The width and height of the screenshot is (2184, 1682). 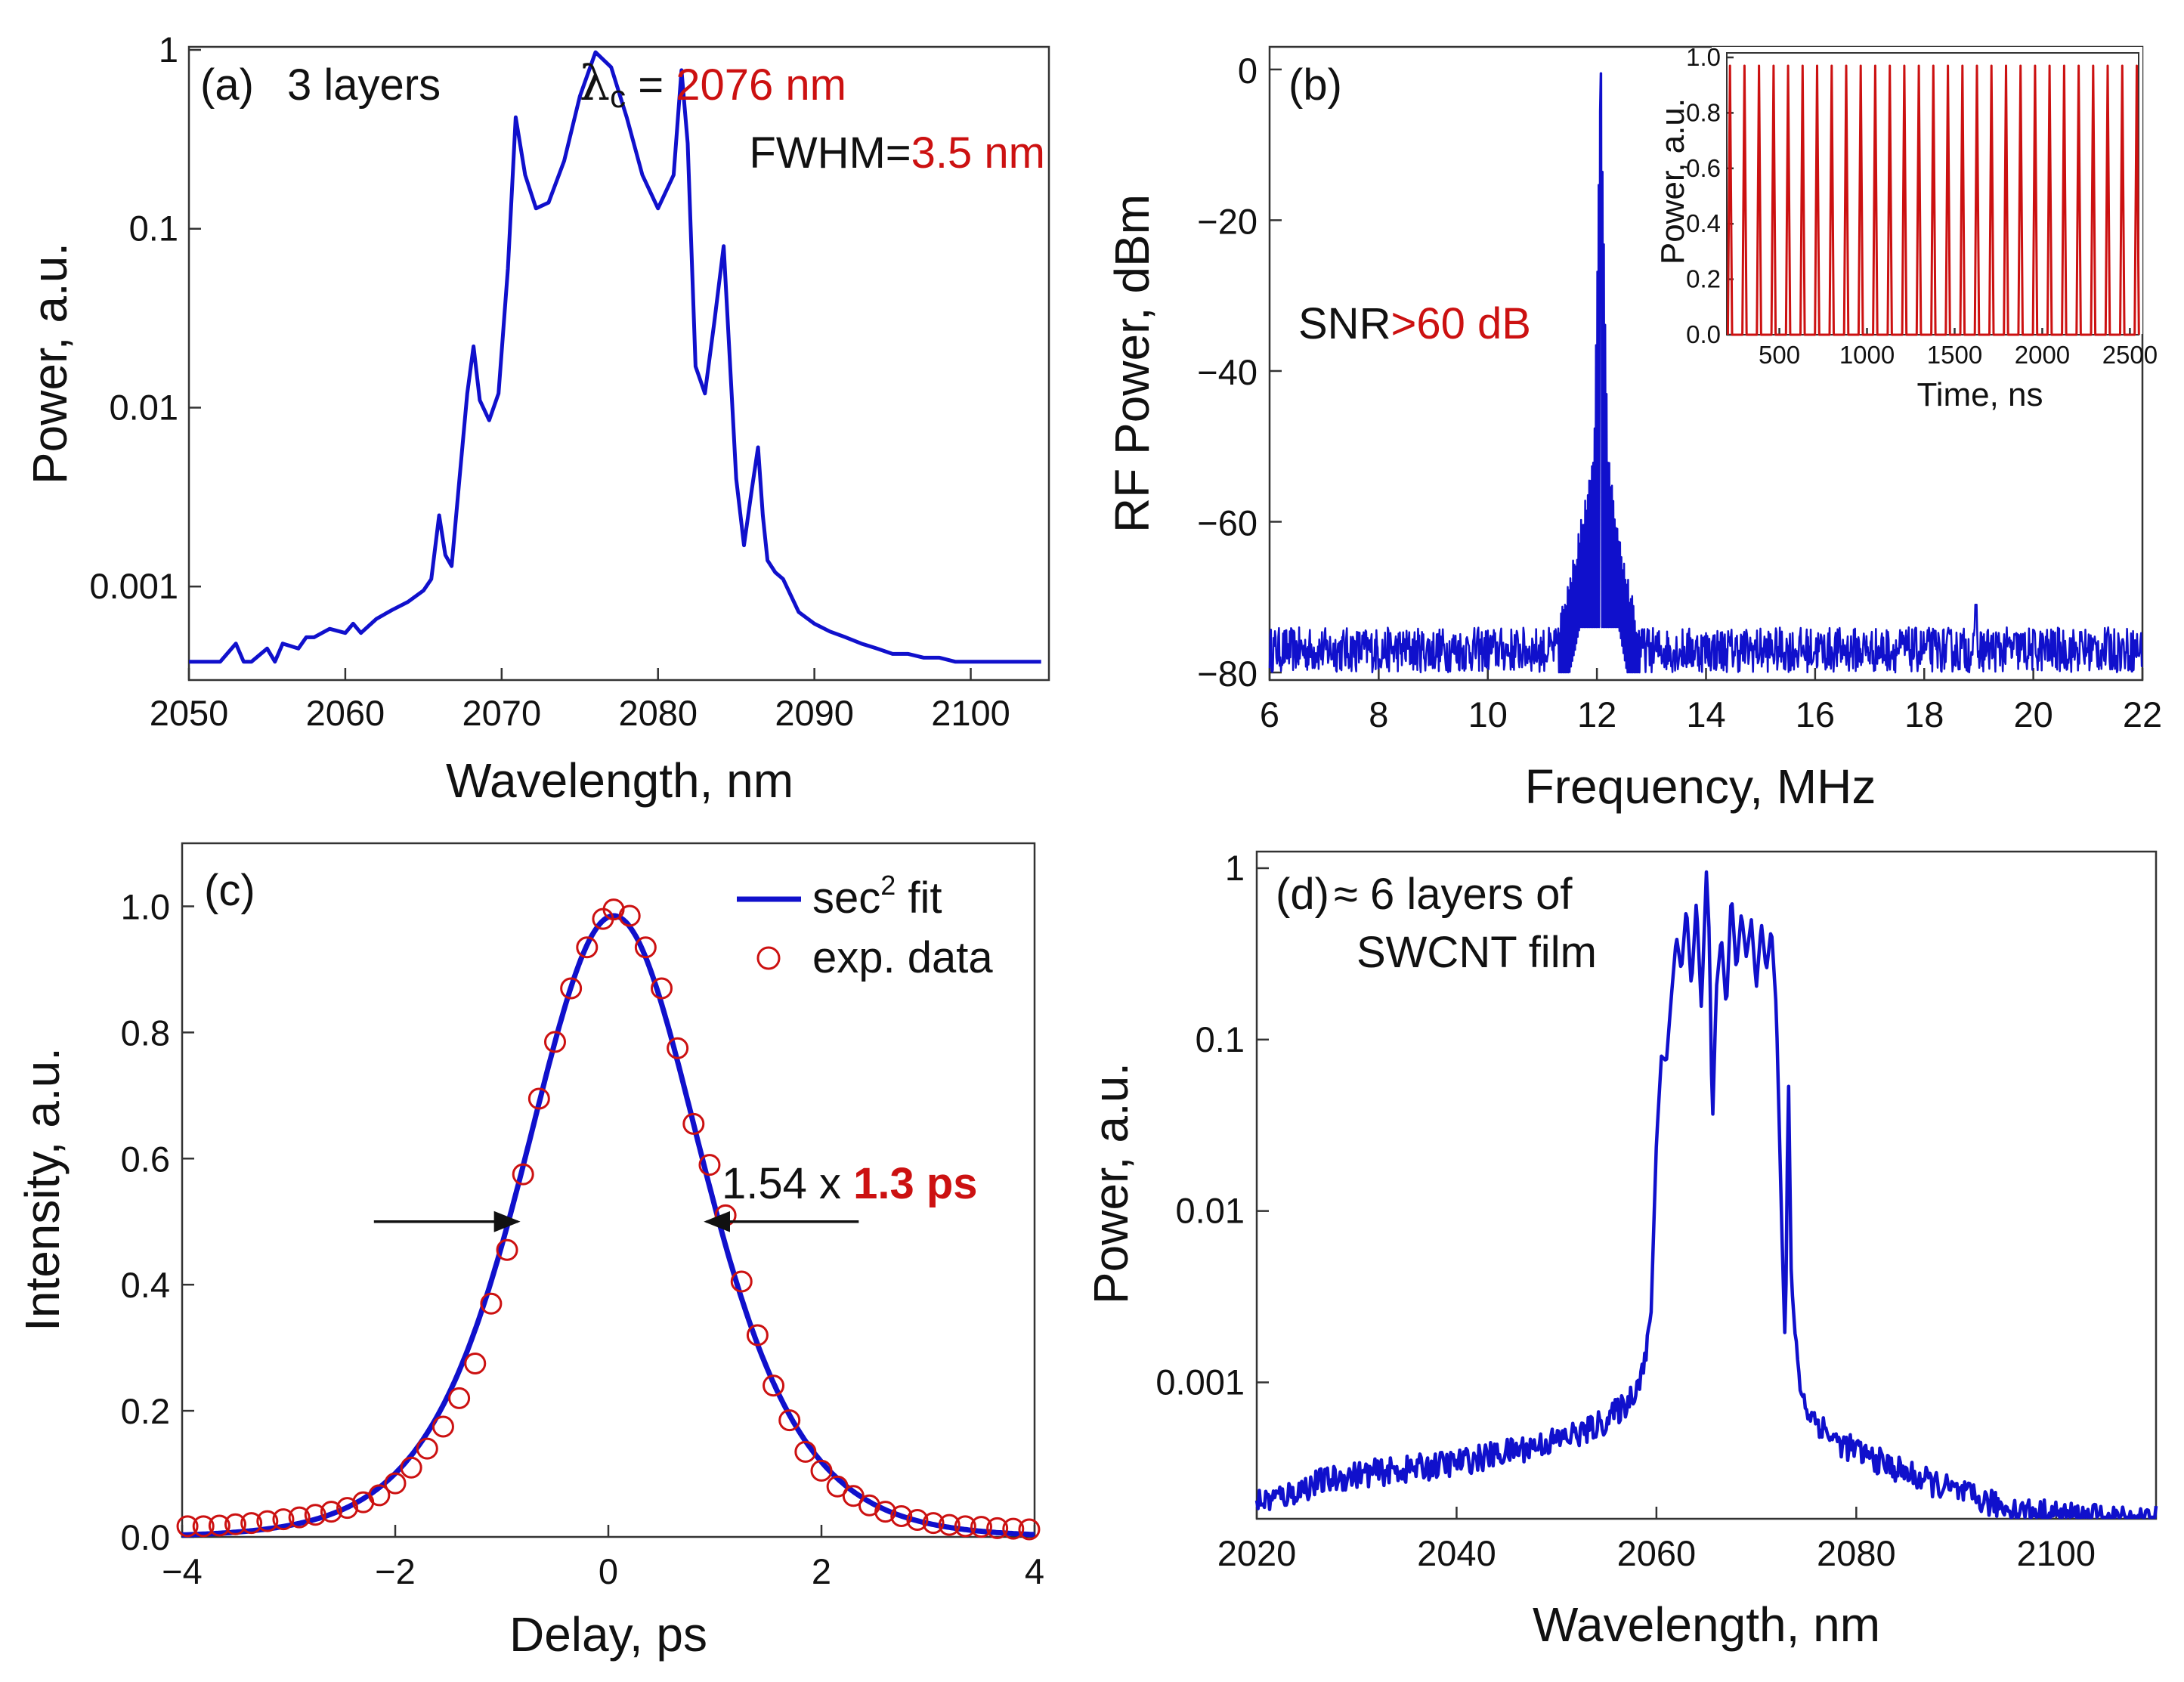 I want to click on panel-a-series, so click(x=615, y=357).